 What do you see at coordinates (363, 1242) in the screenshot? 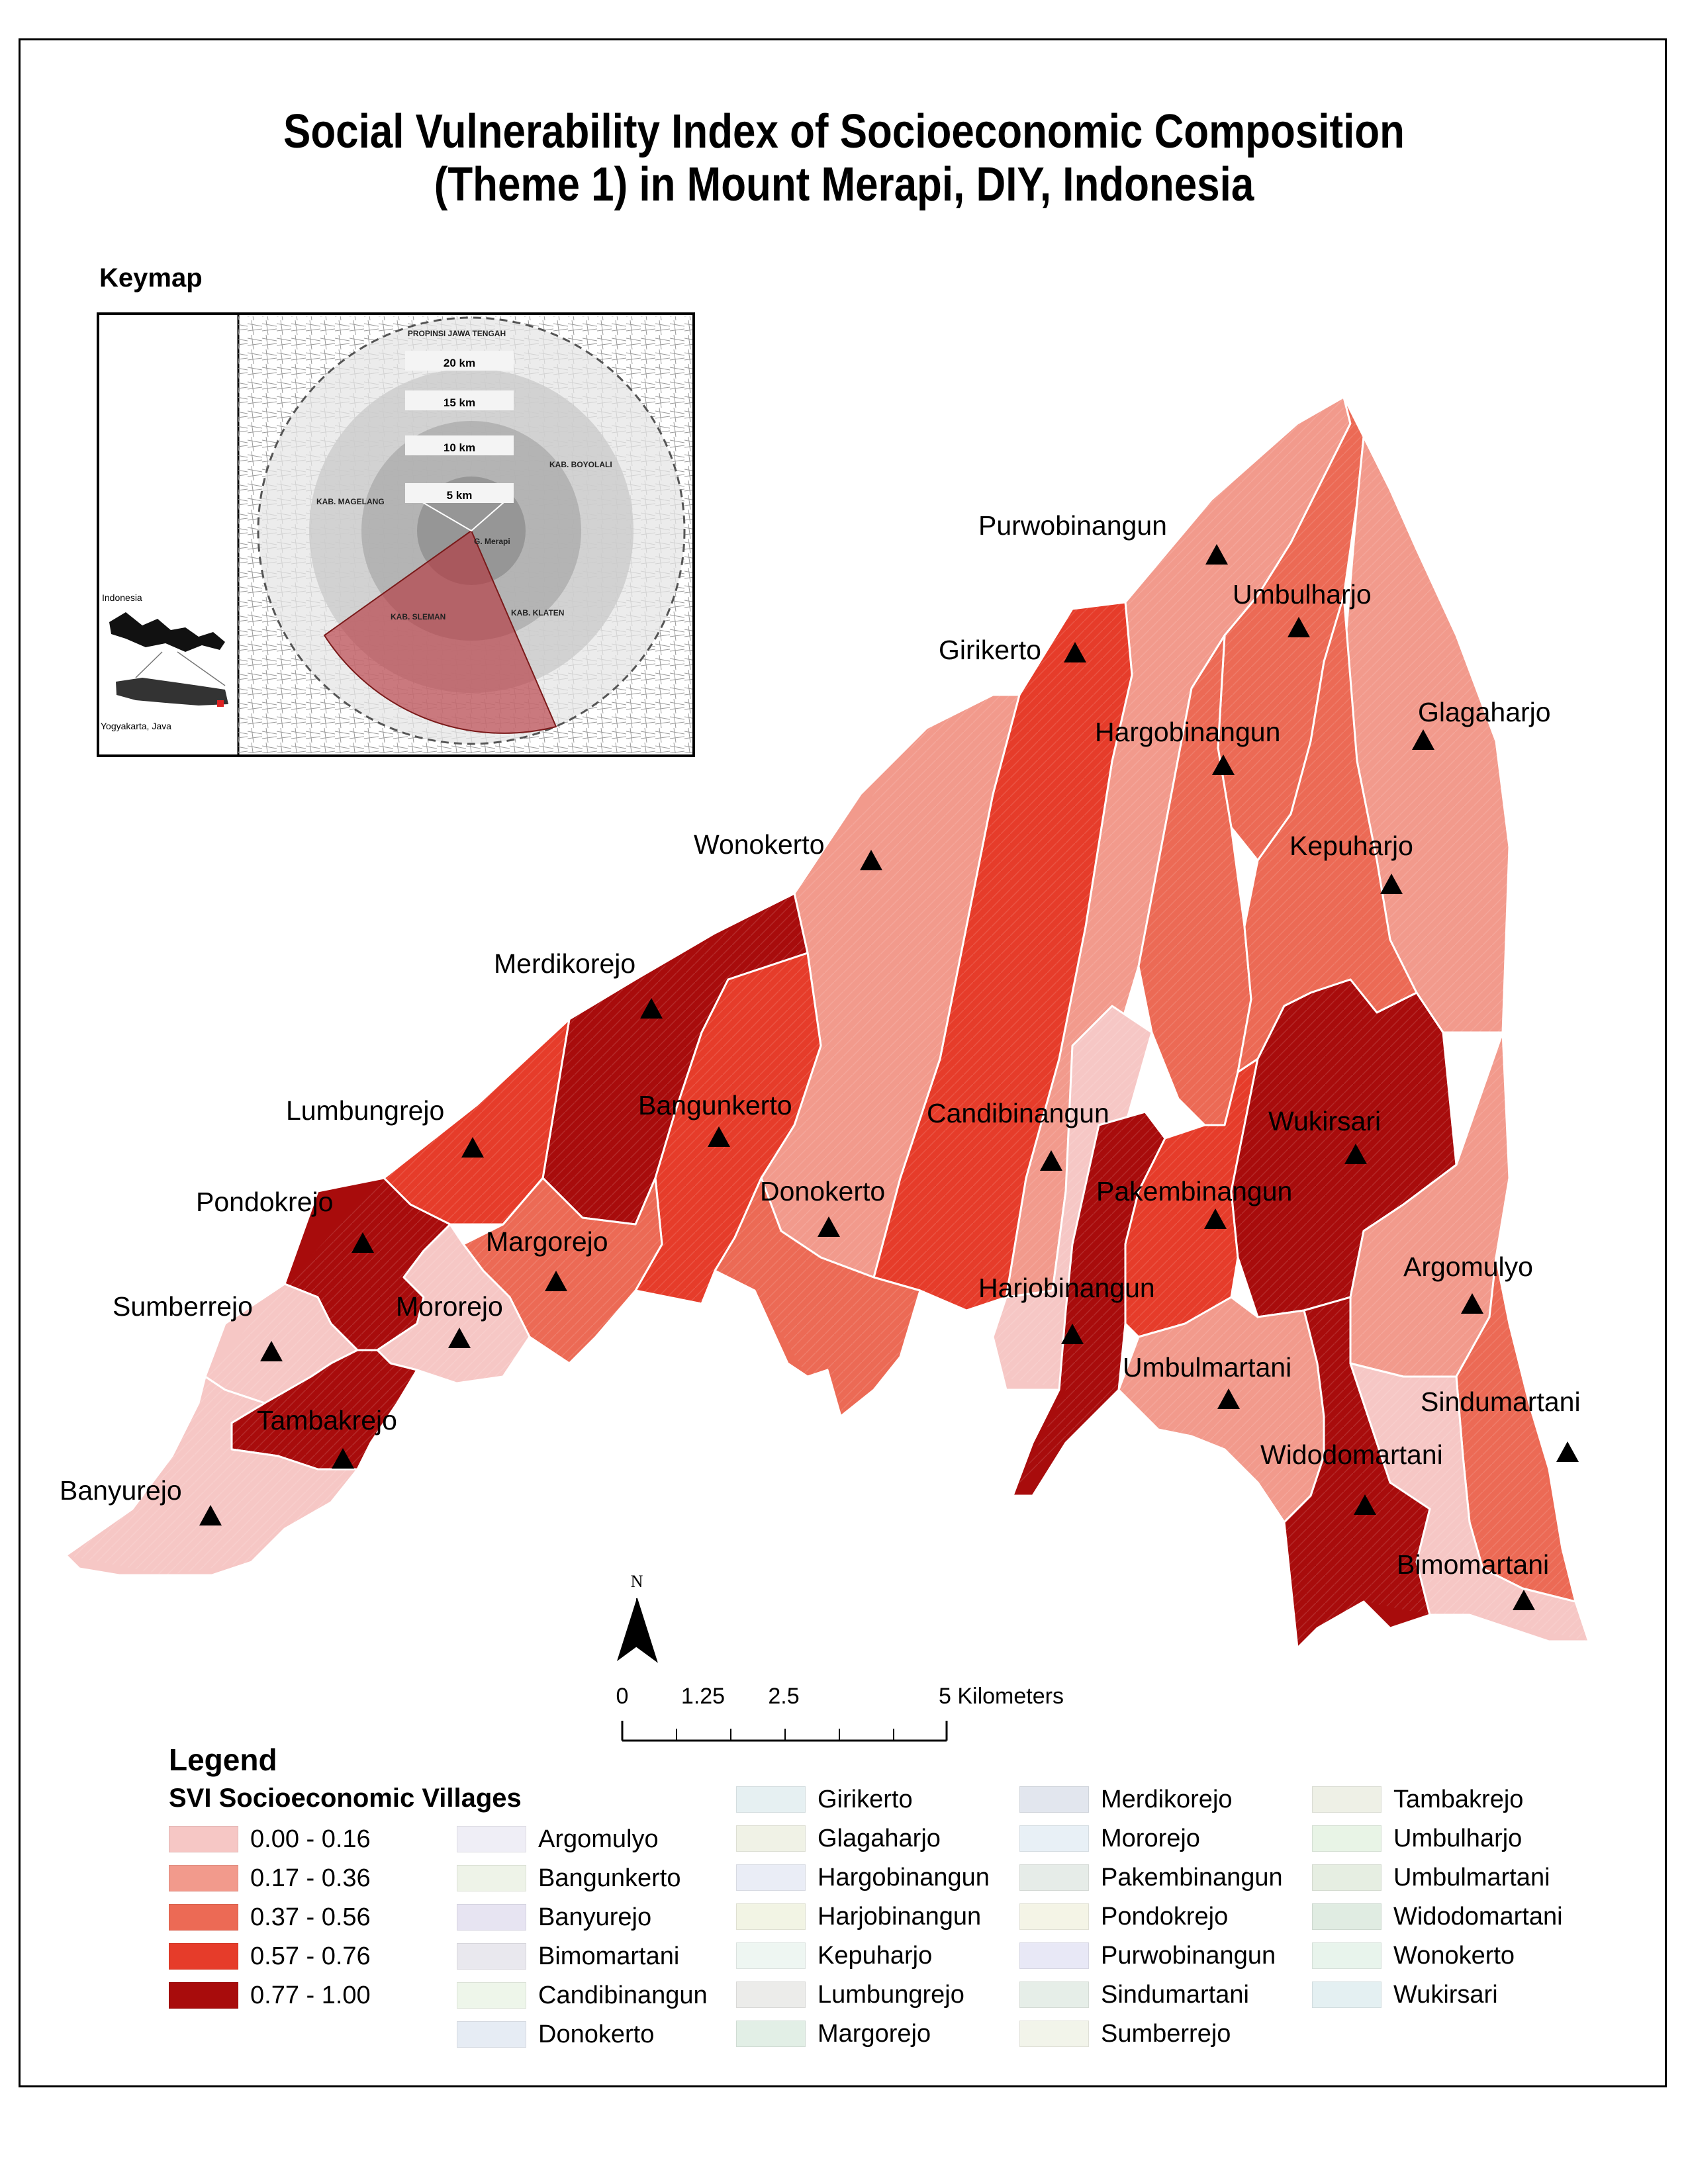
I see `village-marker-pondokrejo` at bounding box center [363, 1242].